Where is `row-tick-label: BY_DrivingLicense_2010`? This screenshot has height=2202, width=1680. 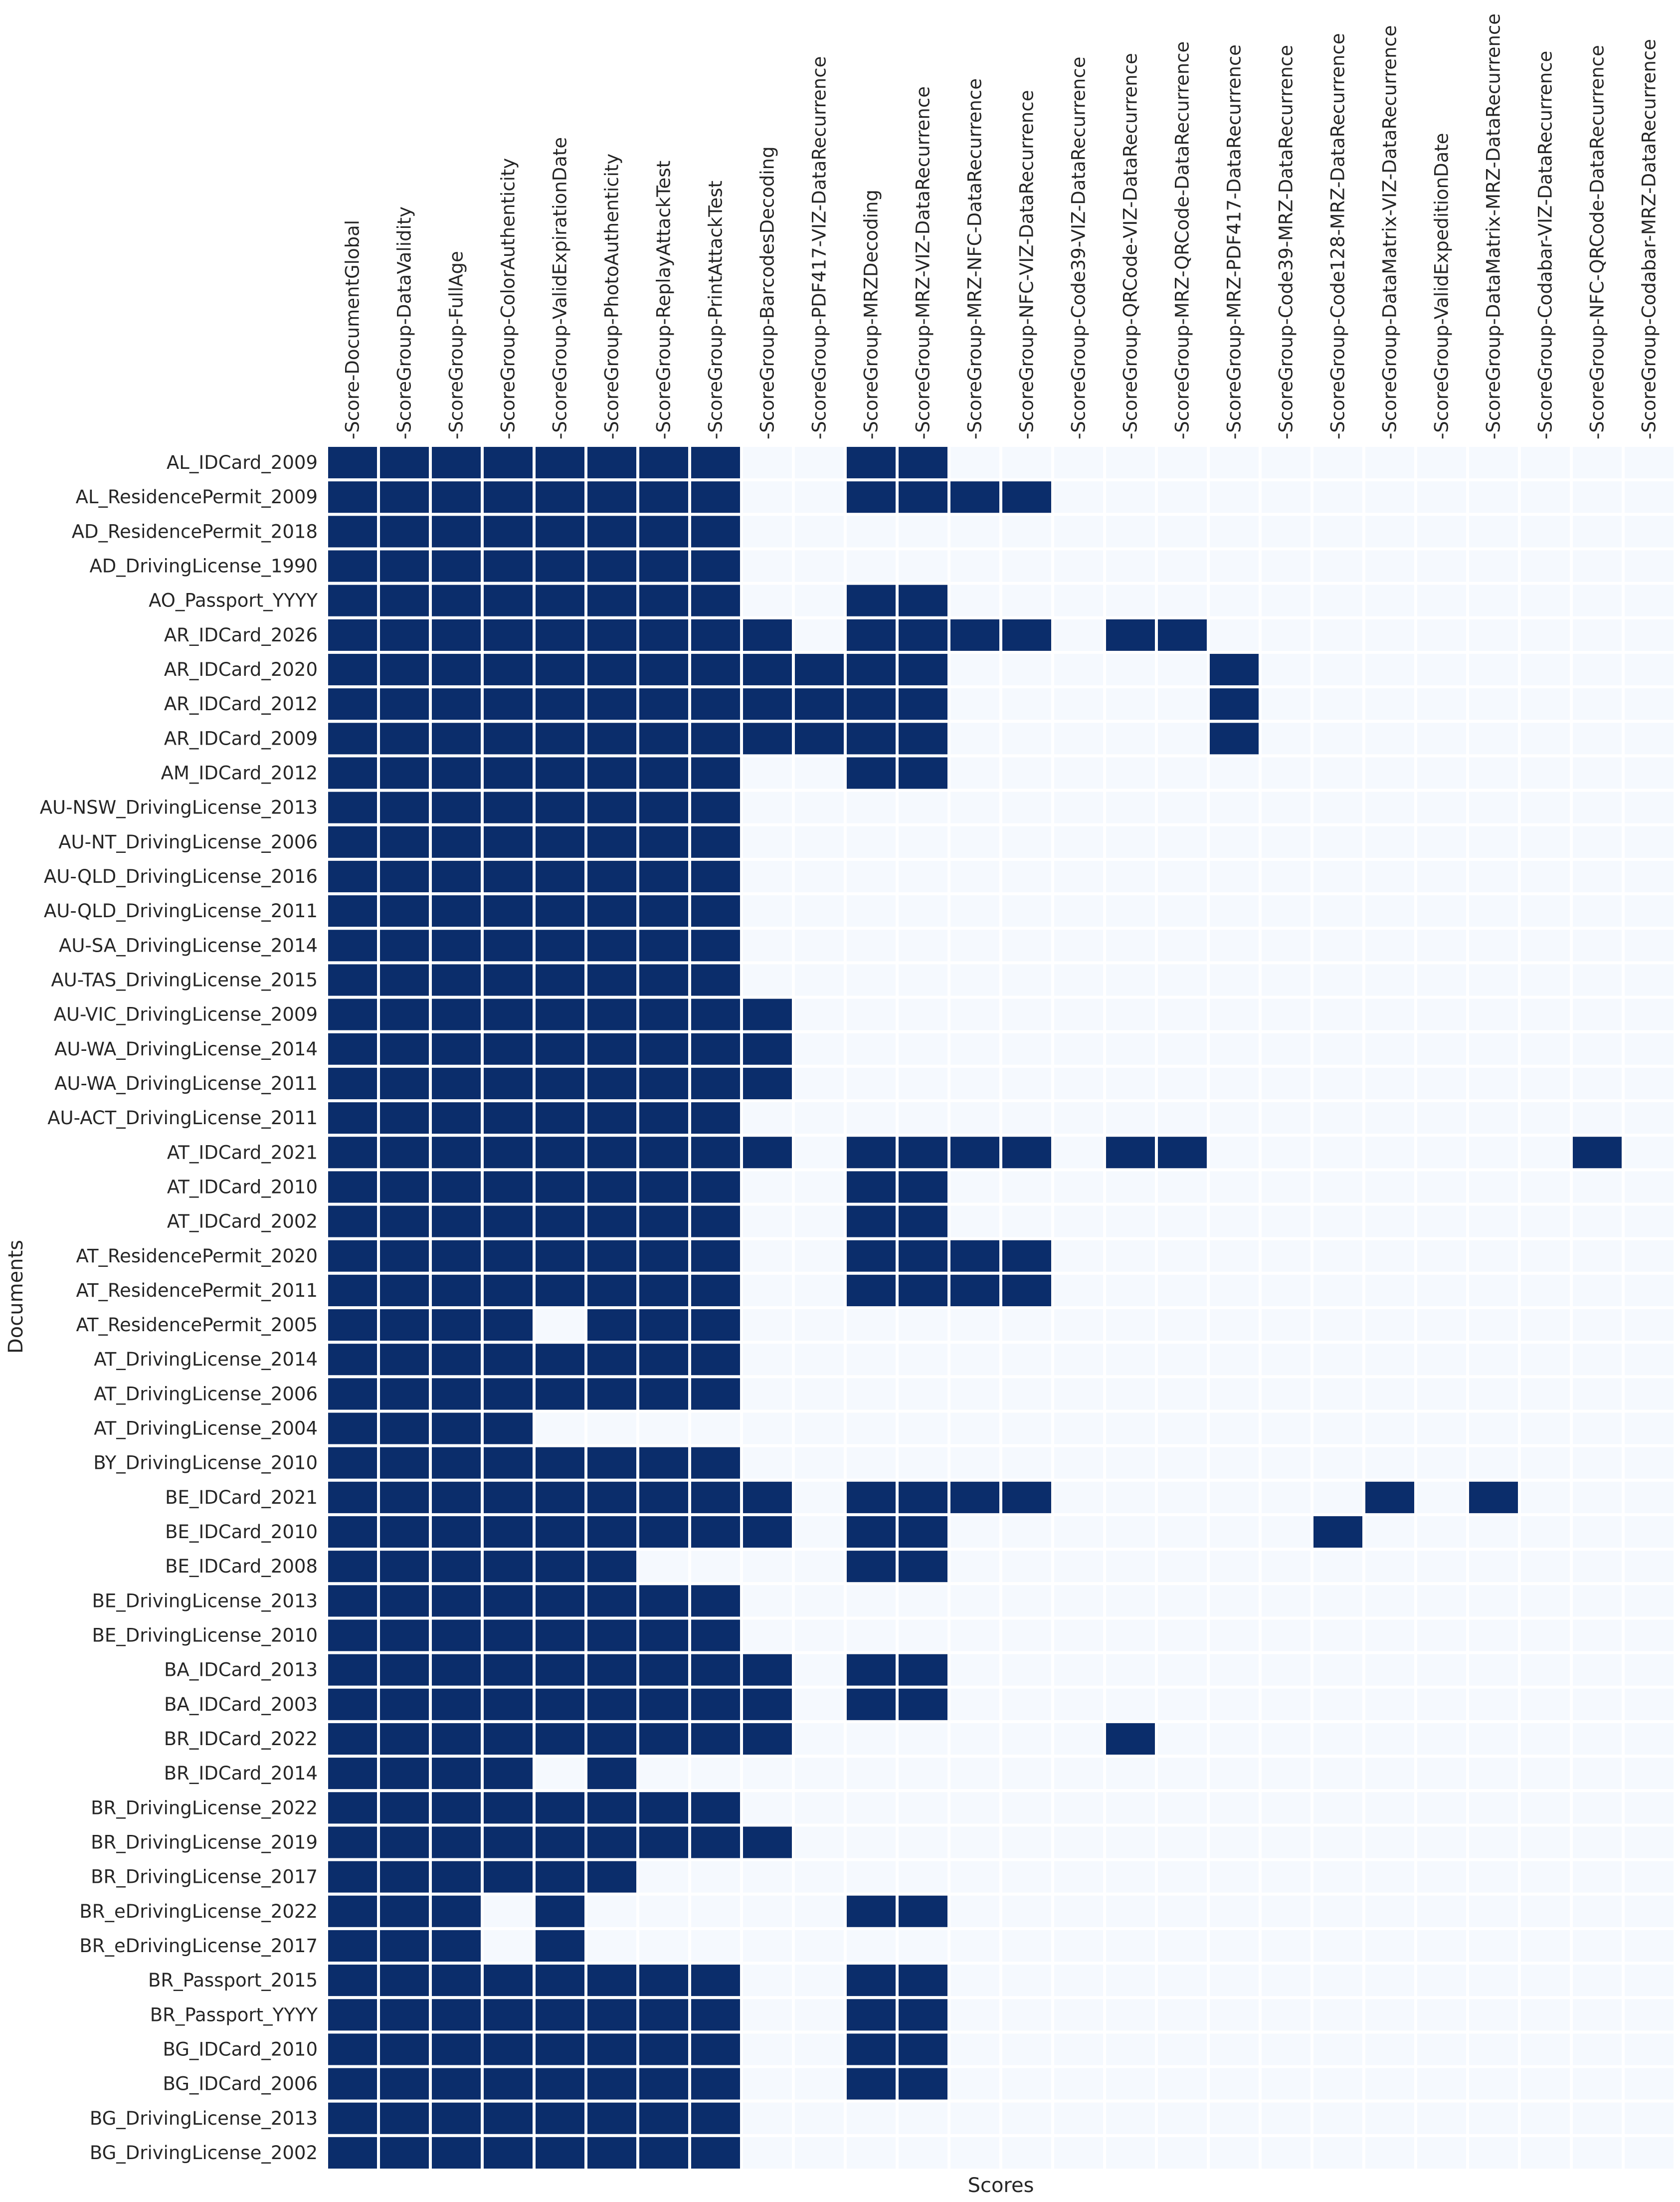
row-tick-label: BY_DrivingLicense_2010 is located at coordinates (206, 1463).